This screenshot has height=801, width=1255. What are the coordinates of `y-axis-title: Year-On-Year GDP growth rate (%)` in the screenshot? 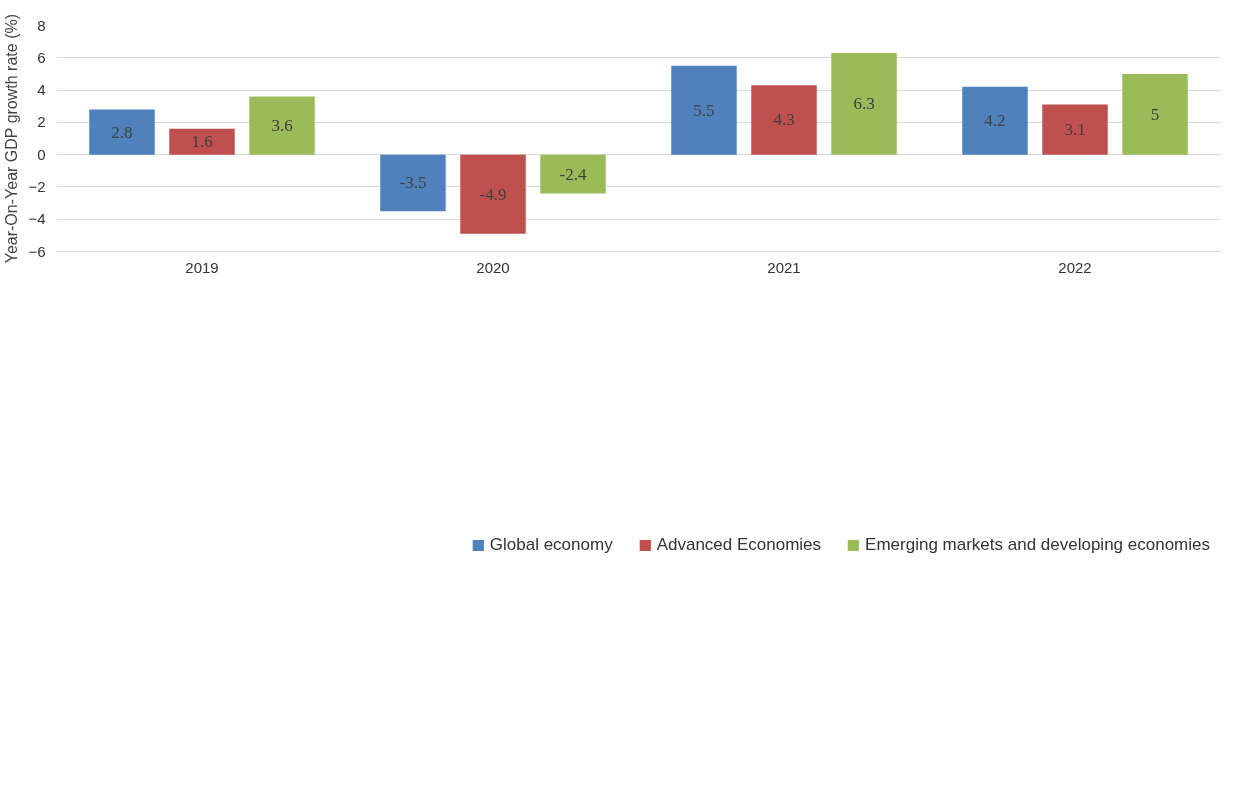 It's located at (12, 139).